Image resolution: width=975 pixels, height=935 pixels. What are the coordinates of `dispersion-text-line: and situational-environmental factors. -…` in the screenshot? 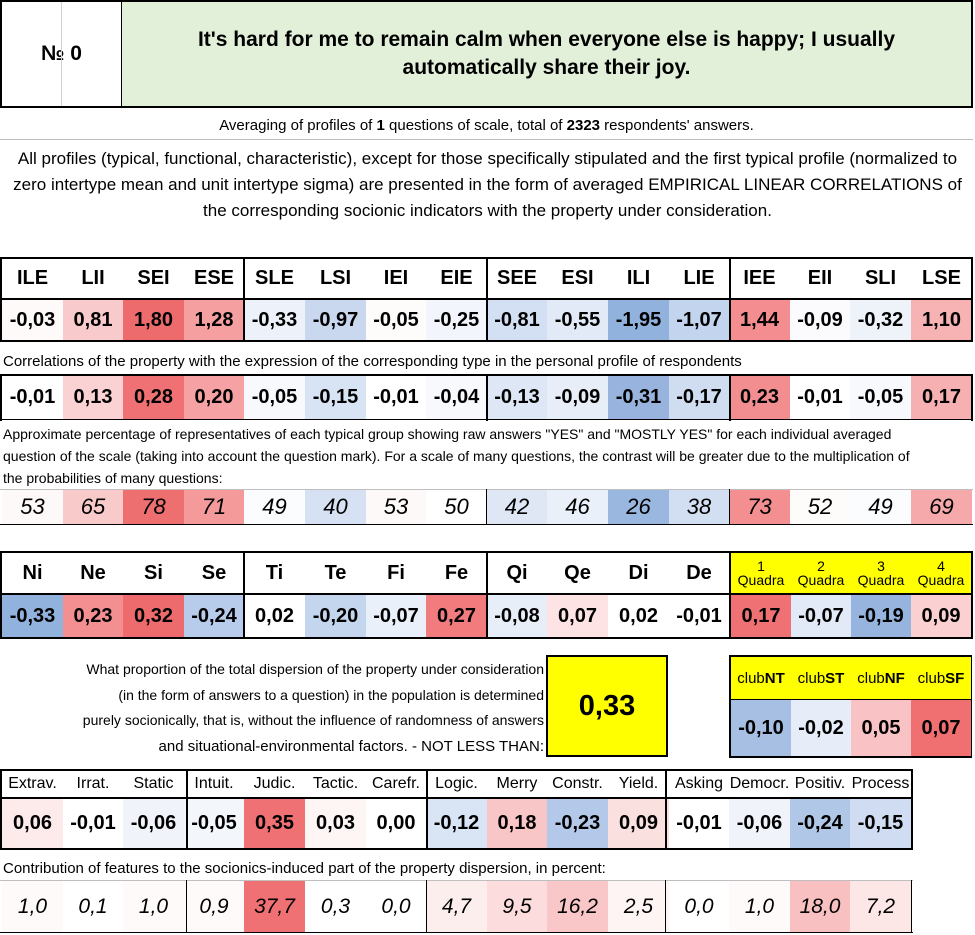 It's located at (351, 746).